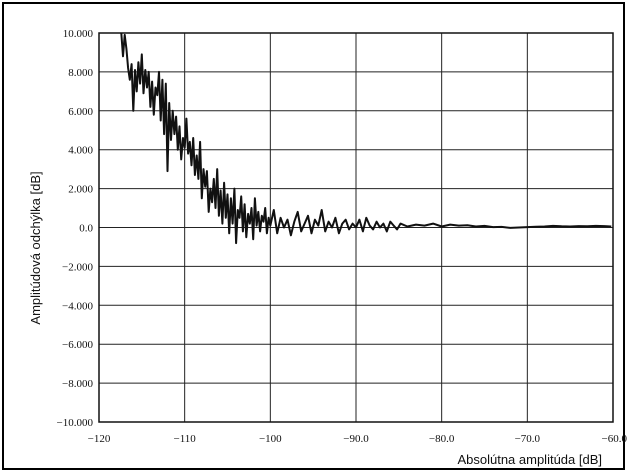 Image resolution: width=629 pixels, height=474 pixels. I want to click on y-tick-label: 6.000, so click(80, 112).